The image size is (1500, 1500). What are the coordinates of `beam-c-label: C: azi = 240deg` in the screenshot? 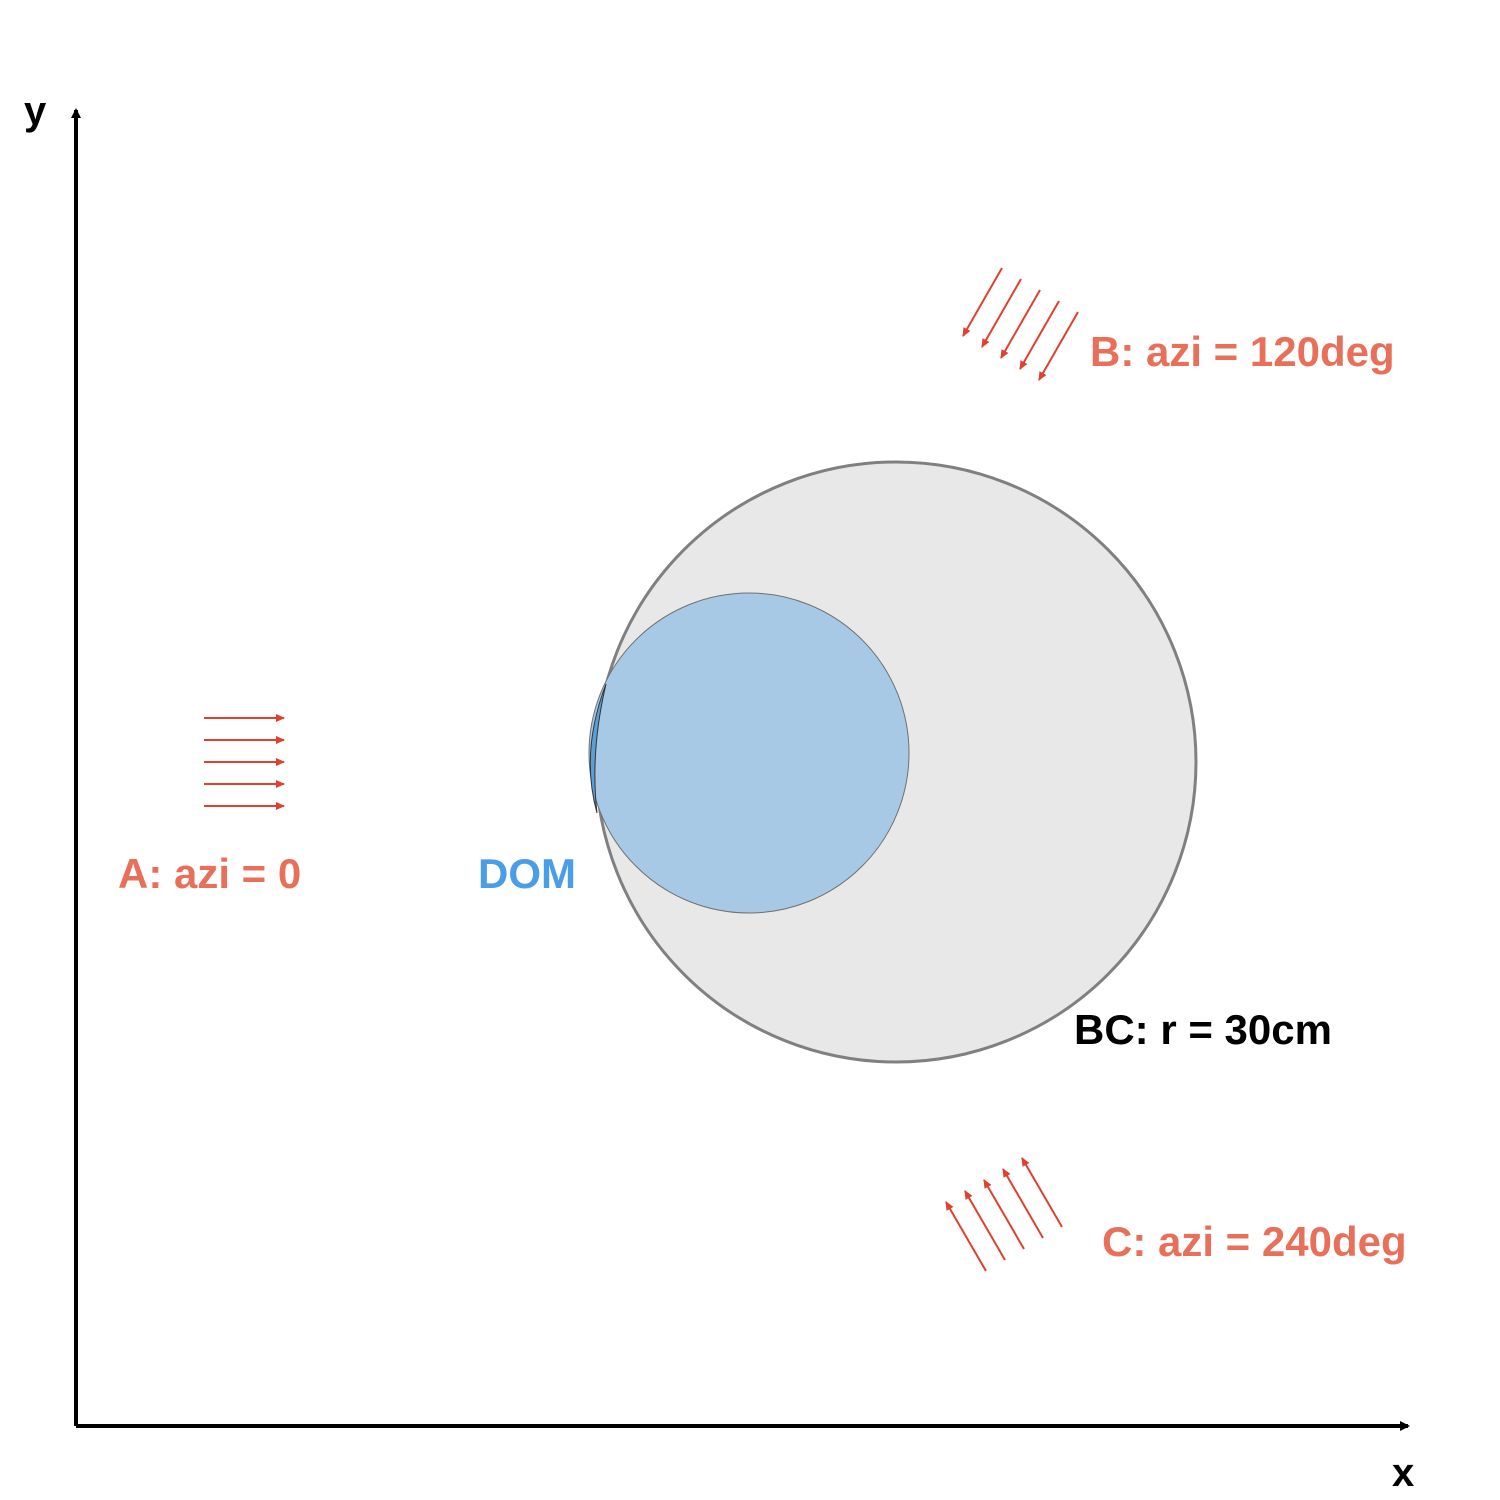 It's located at (1254, 1241).